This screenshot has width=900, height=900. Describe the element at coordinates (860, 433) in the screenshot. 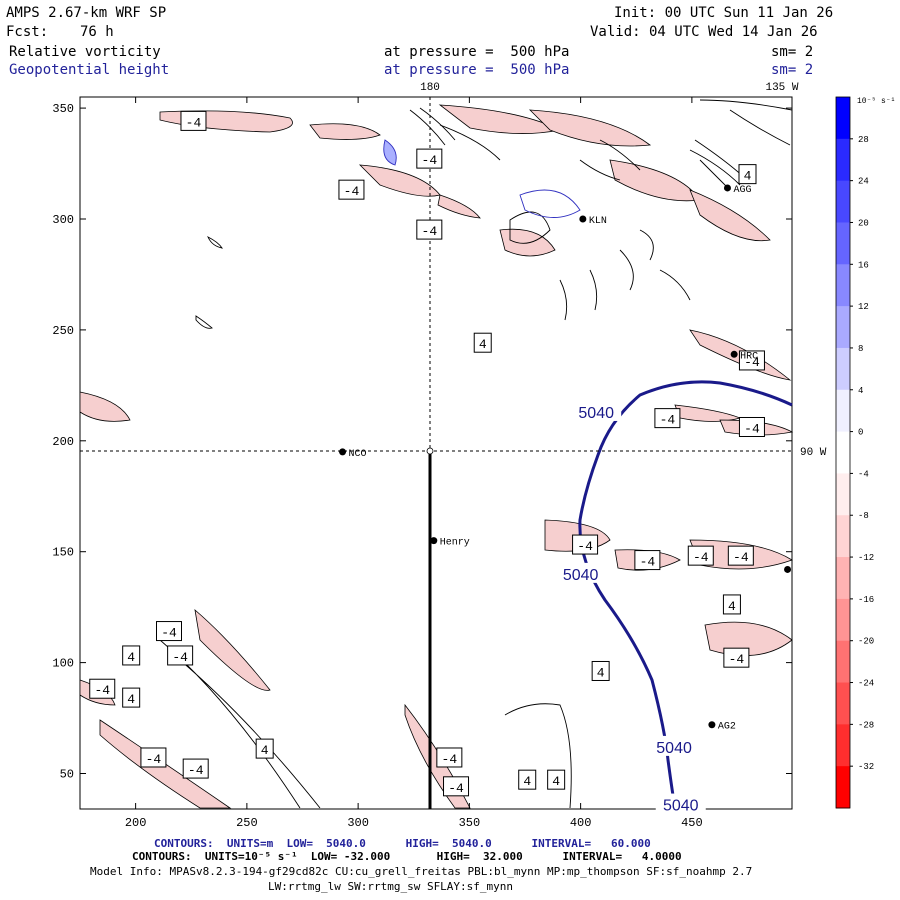

I see `colorbar-label: 0` at that location.